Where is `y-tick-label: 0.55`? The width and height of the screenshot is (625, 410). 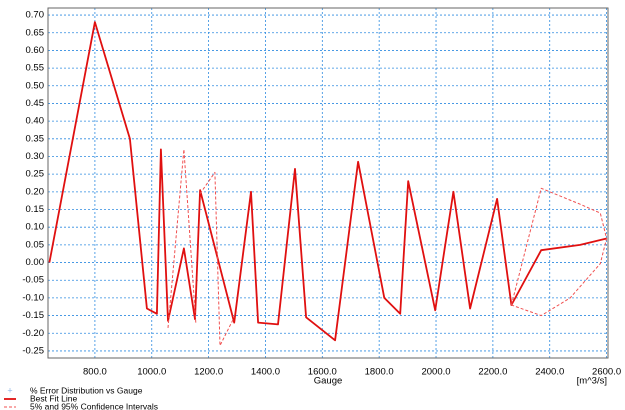 y-tick-label: 0.55 is located at coordinates (35, 68).